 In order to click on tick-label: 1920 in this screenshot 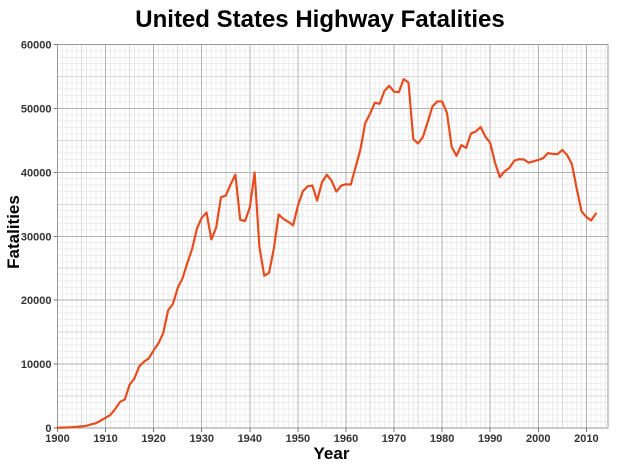, I will do `click(153, 439)`.